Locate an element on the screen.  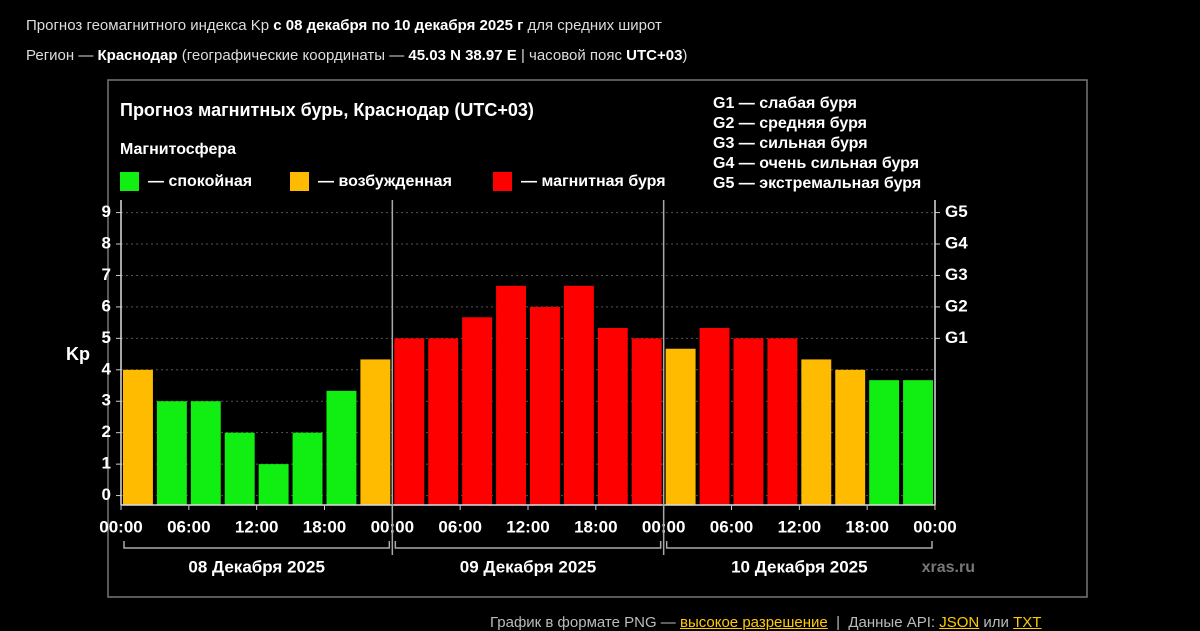
watermark: xras.ru is located at coordinates (948, 567).